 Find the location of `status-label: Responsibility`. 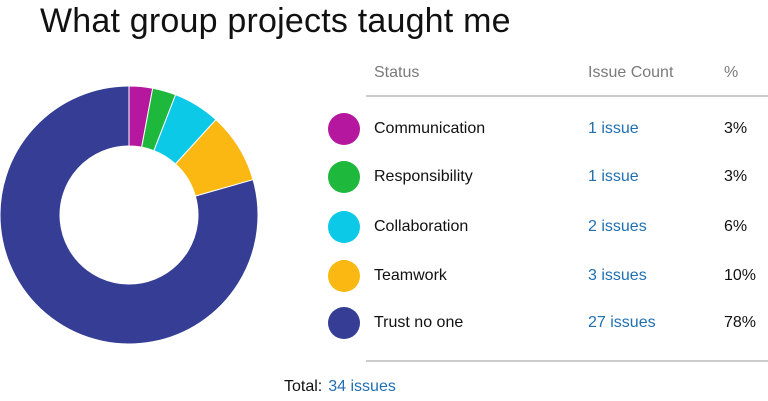

status-label: Responsibility is located at coordinates (423, 176).